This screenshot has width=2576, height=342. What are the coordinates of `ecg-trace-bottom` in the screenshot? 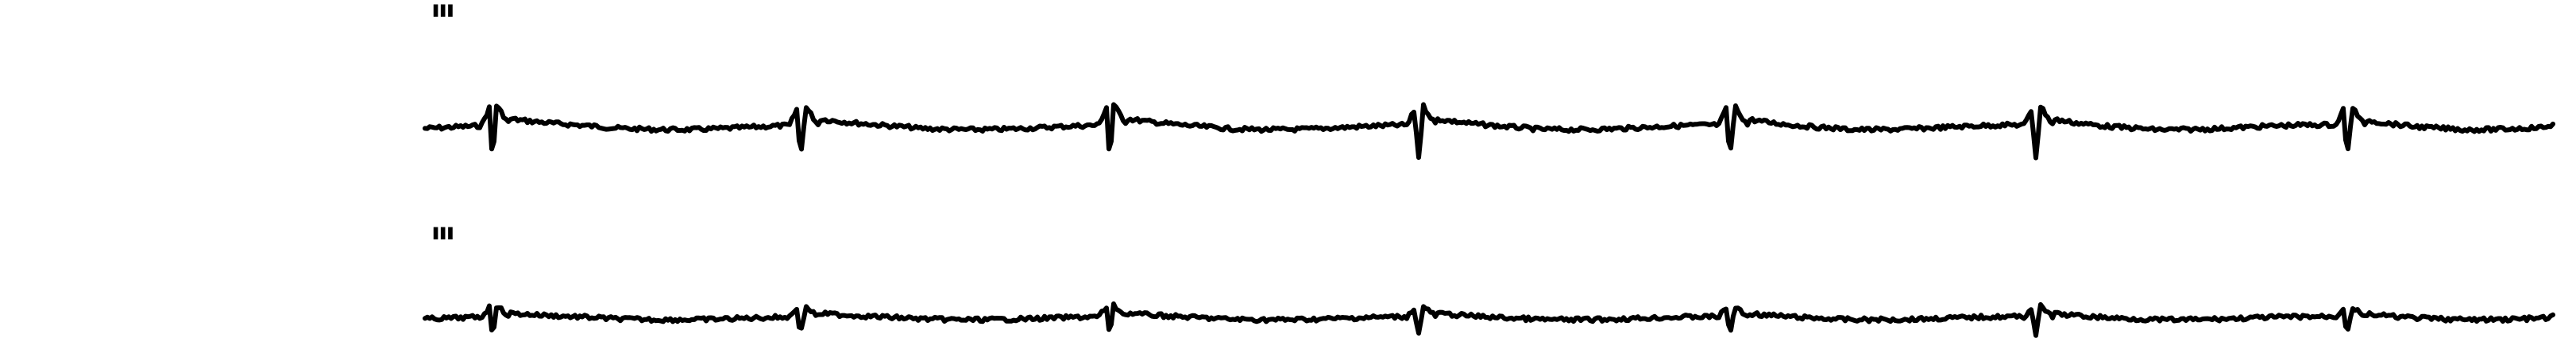 It's located at (1489, 319).